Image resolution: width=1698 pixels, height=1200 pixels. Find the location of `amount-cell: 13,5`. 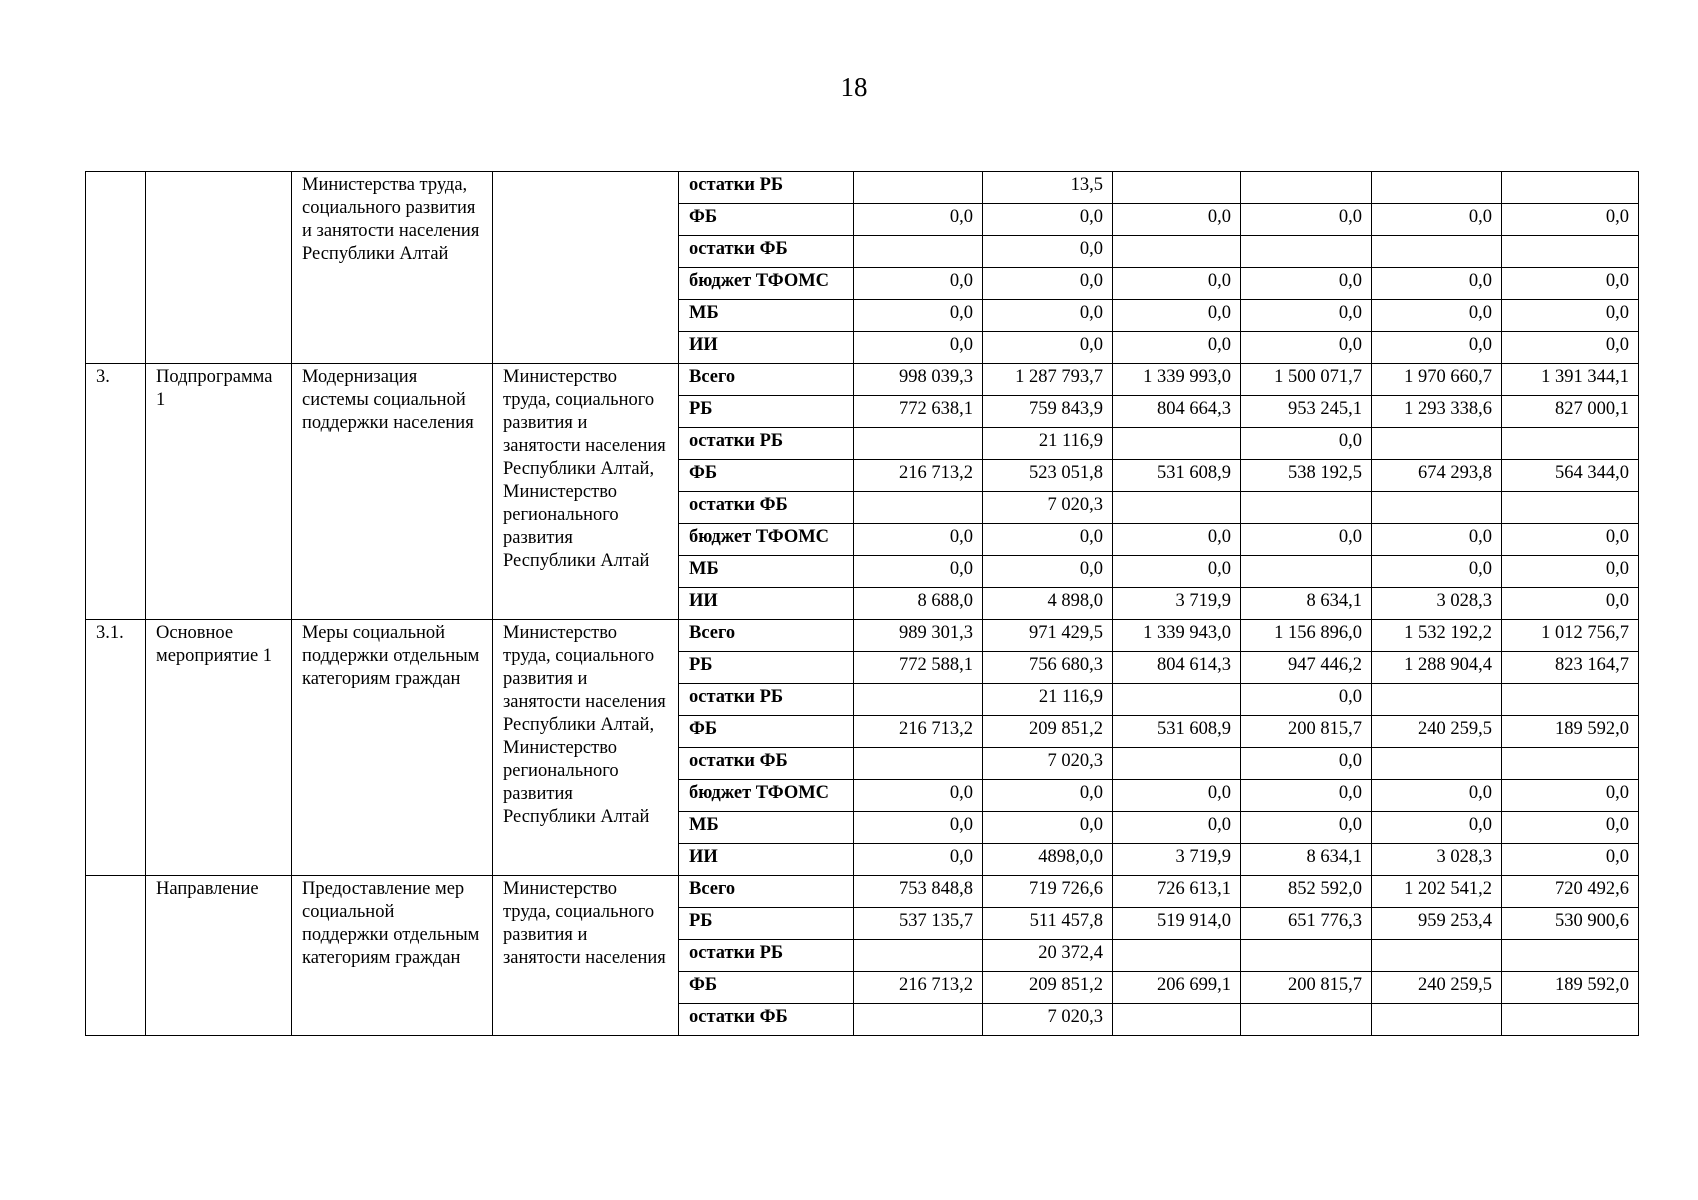

amount-cell: 13,5 is located at coordinates (1047, 187).